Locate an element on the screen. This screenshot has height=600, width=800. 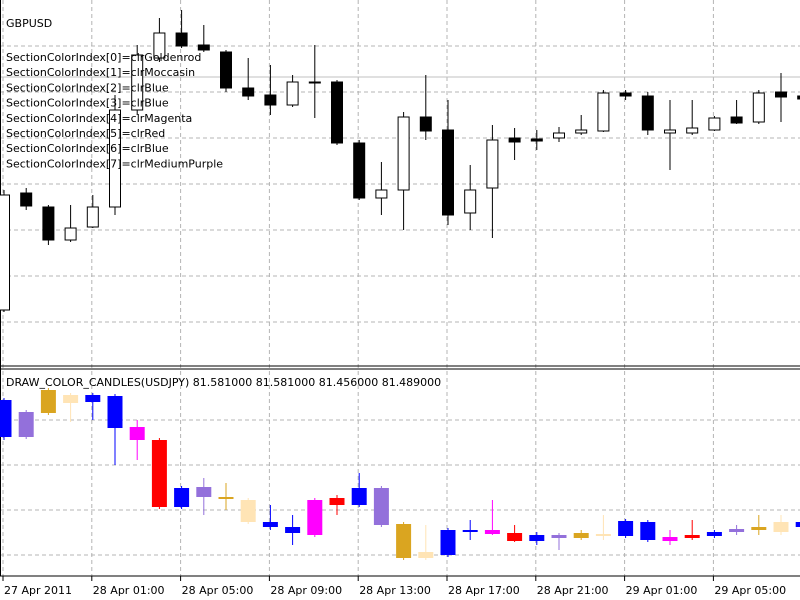
annotation: SectionColorIndex[0]=clrGoldenrod is located at coordinates (103, 57).